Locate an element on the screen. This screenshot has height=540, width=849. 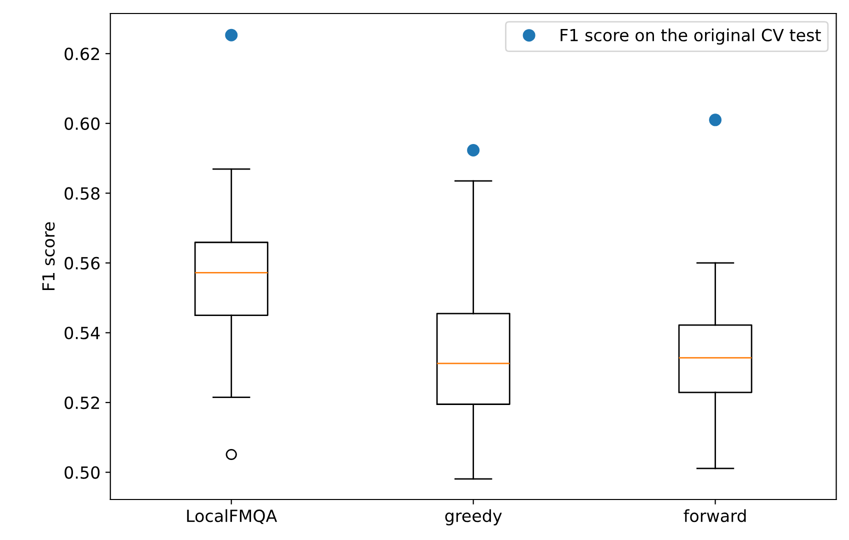
y-tick-label: 0.58 is located at coordinates (82, 193).